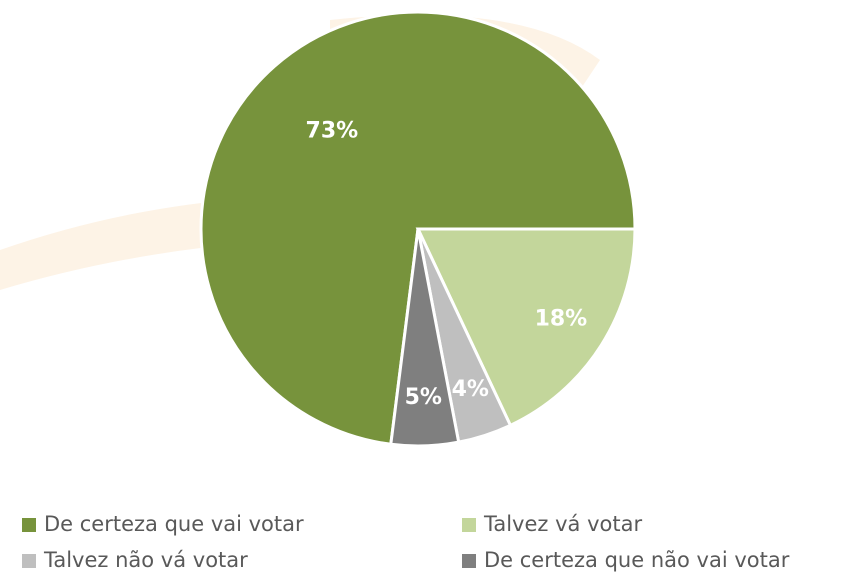 The width and height of the screenshot is (855, 580). Describe the element at coordinates (145, 560) in the screenshot. I see `legend-label: Talvez não vá votar` at that location.